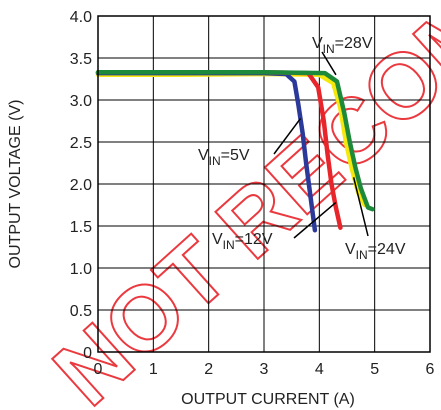 The height and width of the screenshot is (410, 441). Describe the element at coordinates (81, 17) in the screenshot. I see `y-tick-label: 4.0` at that location.